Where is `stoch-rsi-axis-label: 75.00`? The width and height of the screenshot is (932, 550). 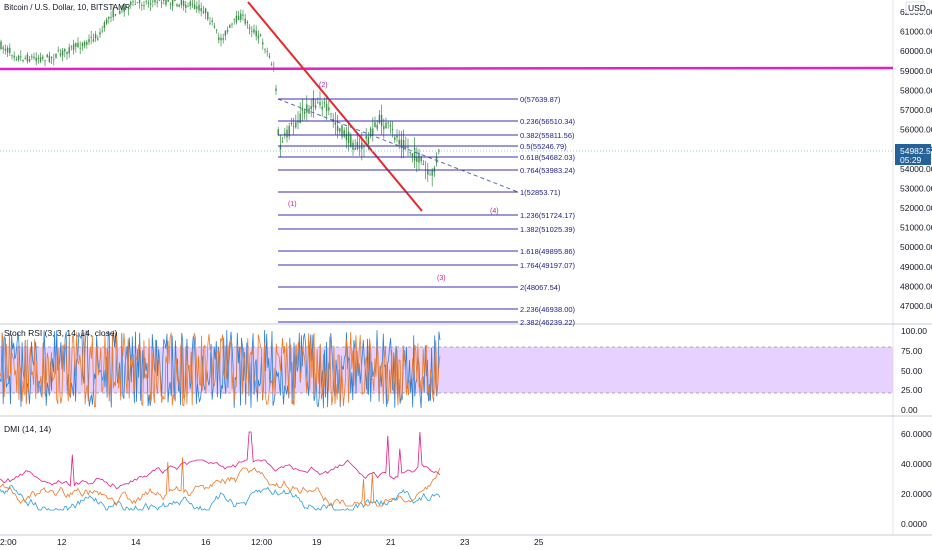
stoch-rsi-axis-label: 75.00 is located at coordinates (912, 351).